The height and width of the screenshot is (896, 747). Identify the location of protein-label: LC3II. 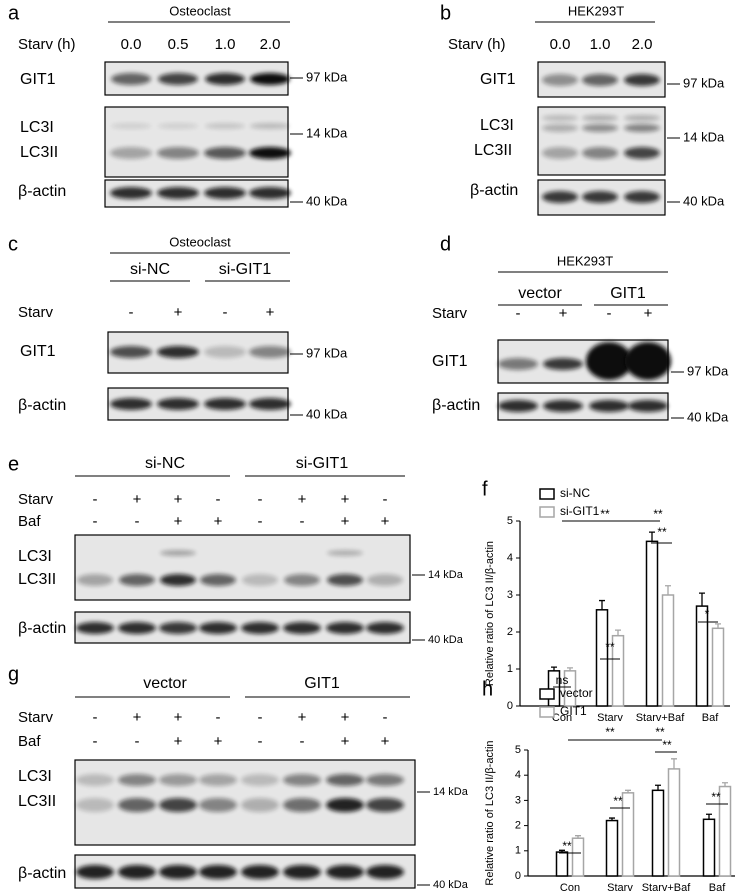
(37, 579).